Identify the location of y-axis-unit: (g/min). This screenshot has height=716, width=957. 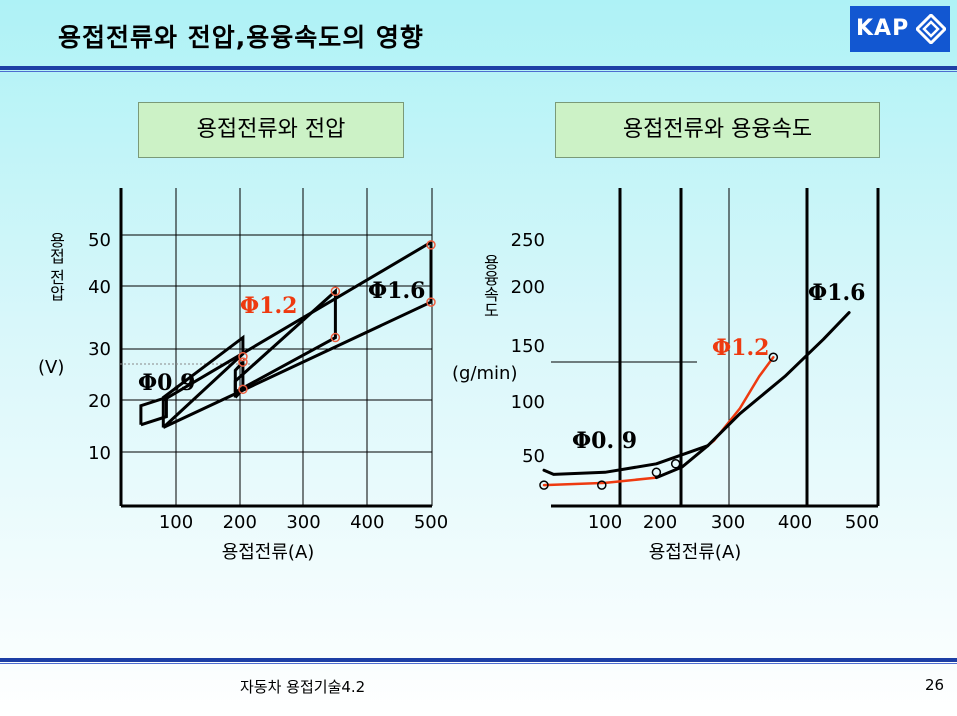
(484, 373).